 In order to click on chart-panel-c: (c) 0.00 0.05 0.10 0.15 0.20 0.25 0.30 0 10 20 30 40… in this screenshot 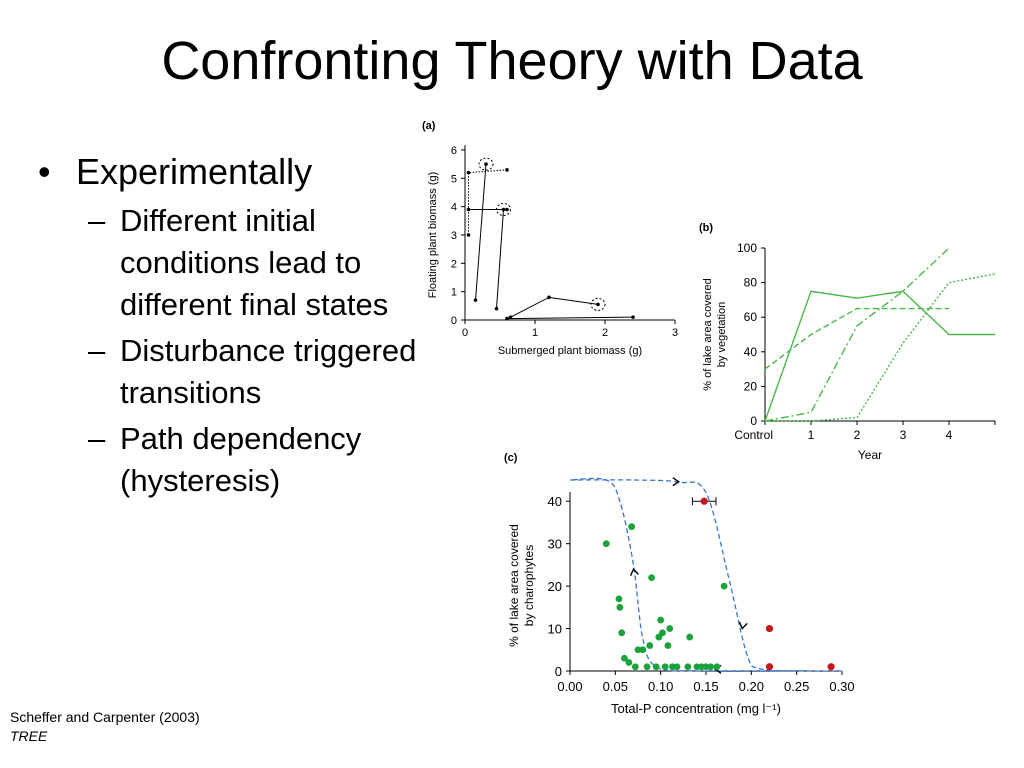, I will do `click(679, 584)`.